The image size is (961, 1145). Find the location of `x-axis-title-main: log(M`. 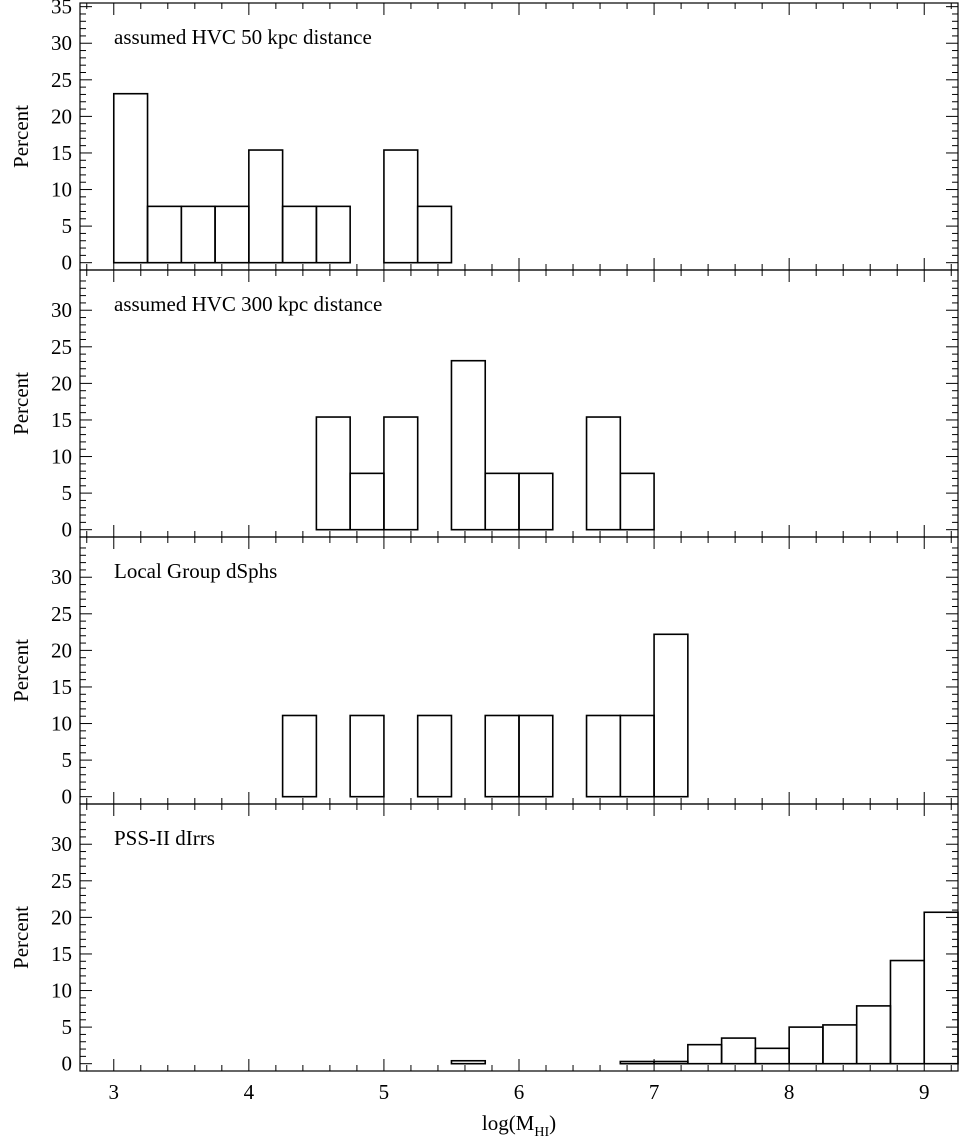

x-axis-title-main: log(M is located at coordinates (508, 1123).